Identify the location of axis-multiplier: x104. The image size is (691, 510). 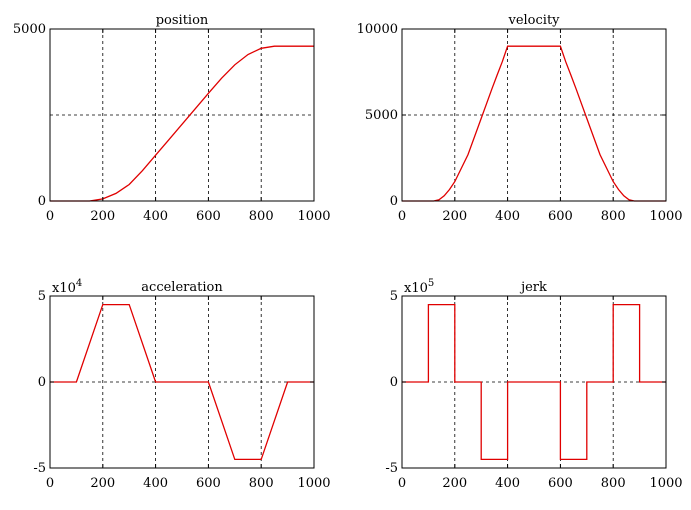
(67, 287).